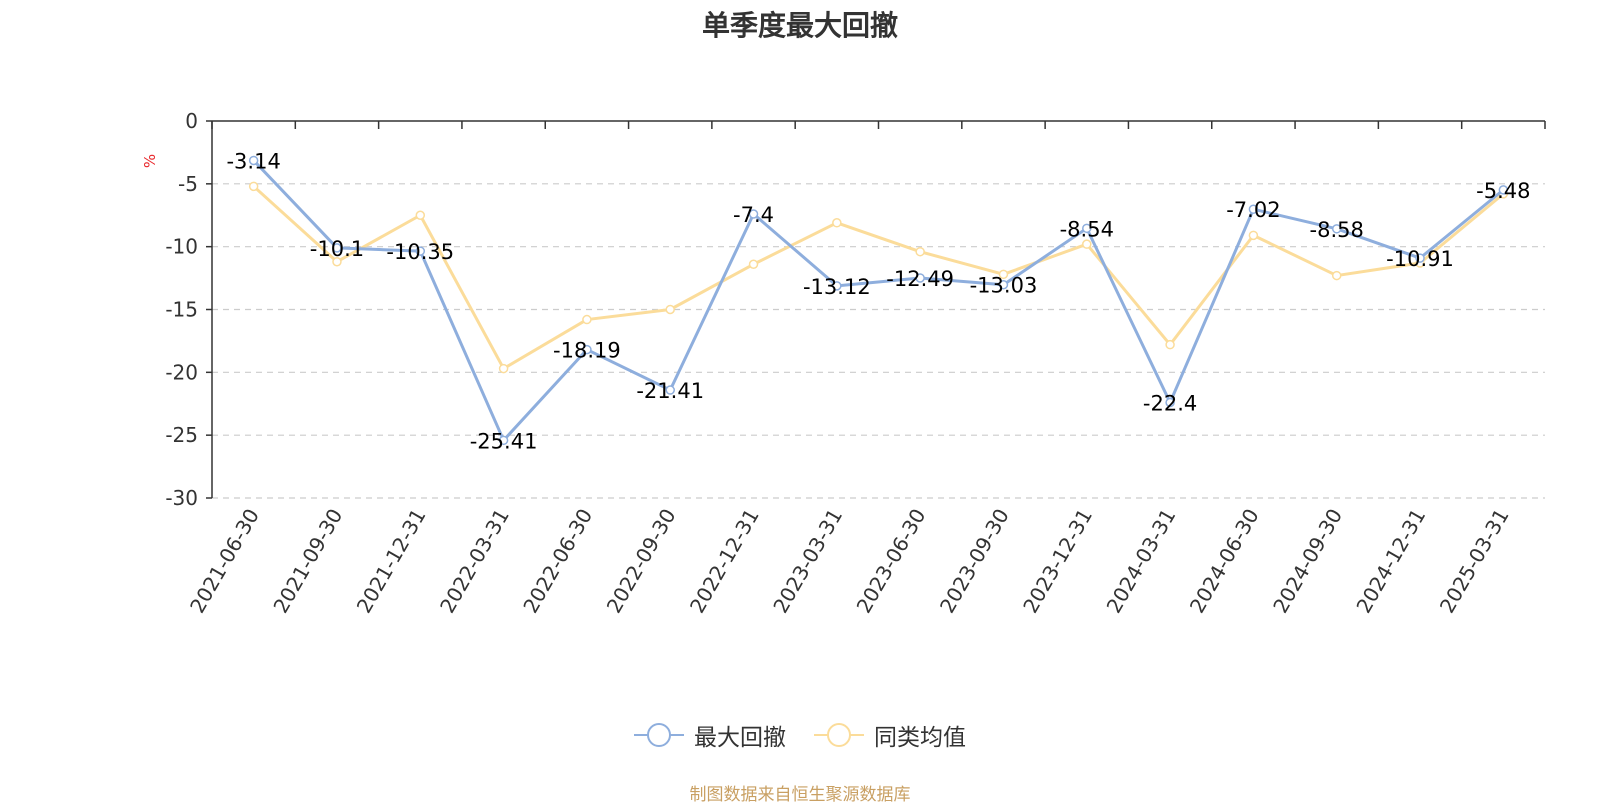 The height and width of the screenshot is (805, 1600). I want to click on data-label: -13.03, so click(1004, 286).